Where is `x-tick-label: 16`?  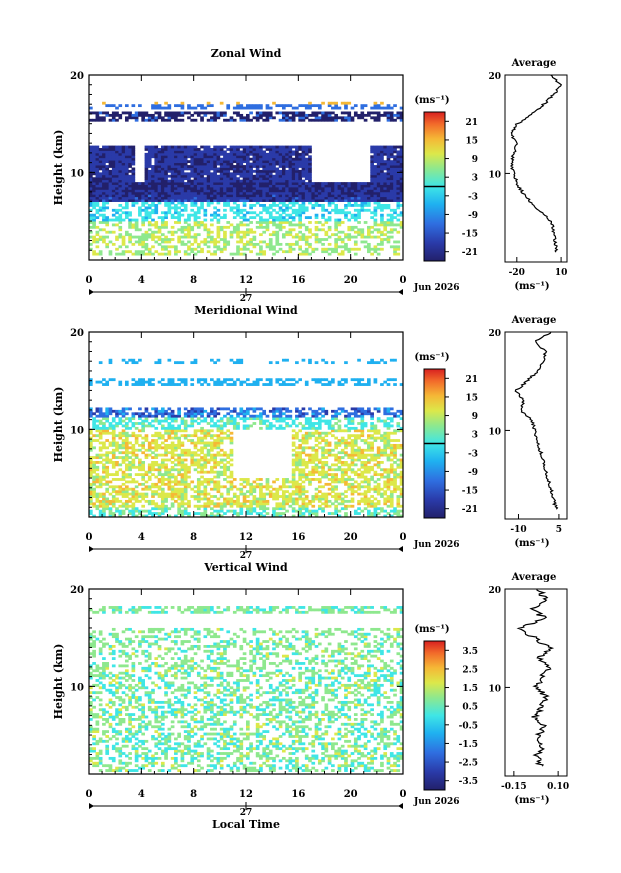 x-tick-label: 16 is located at coordinates (298, 280).